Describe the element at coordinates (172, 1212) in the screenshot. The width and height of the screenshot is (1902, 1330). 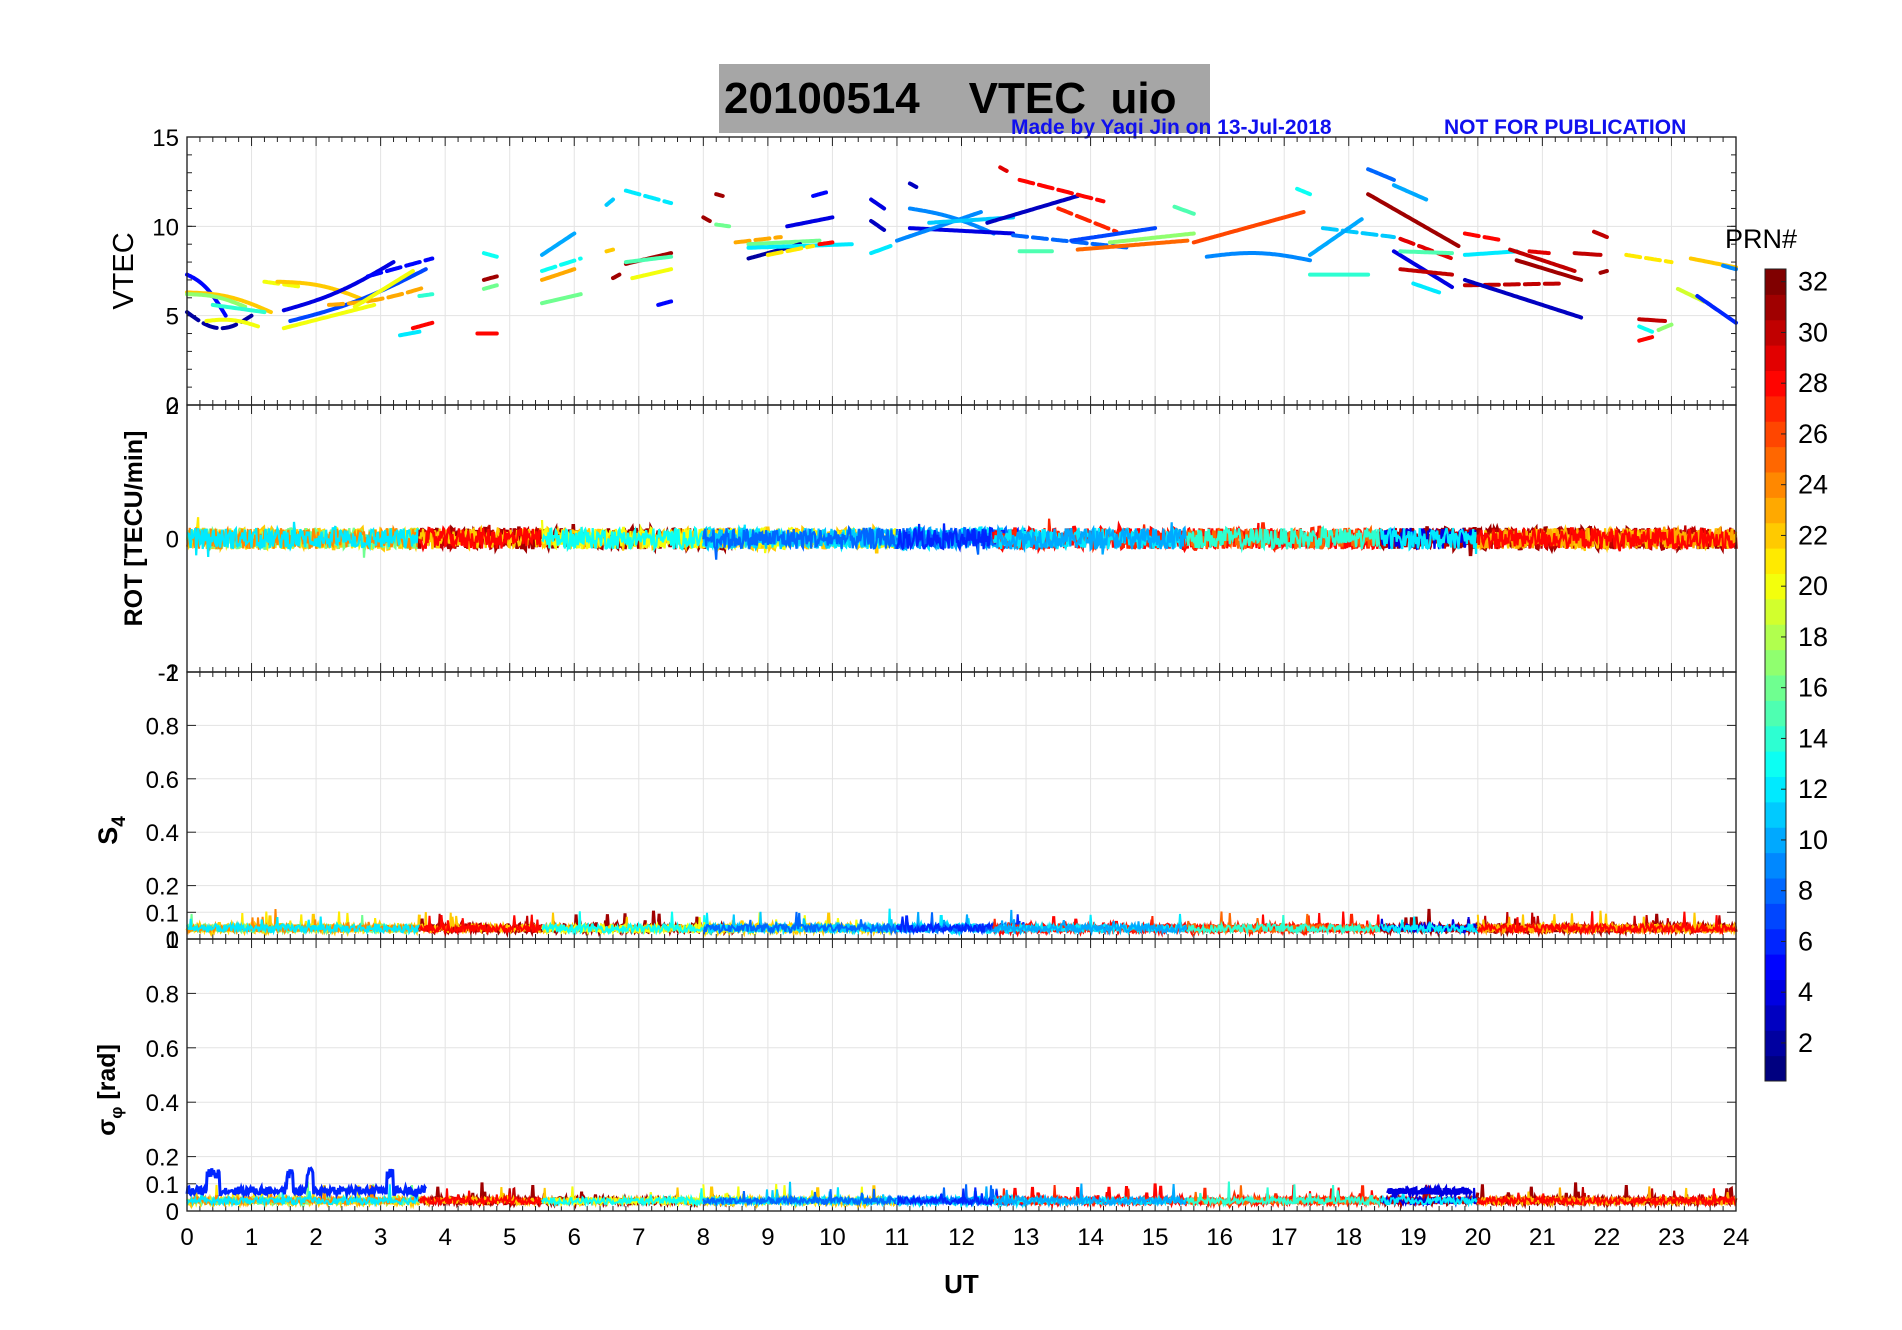
I see `y-tick-label: 0` at that location.